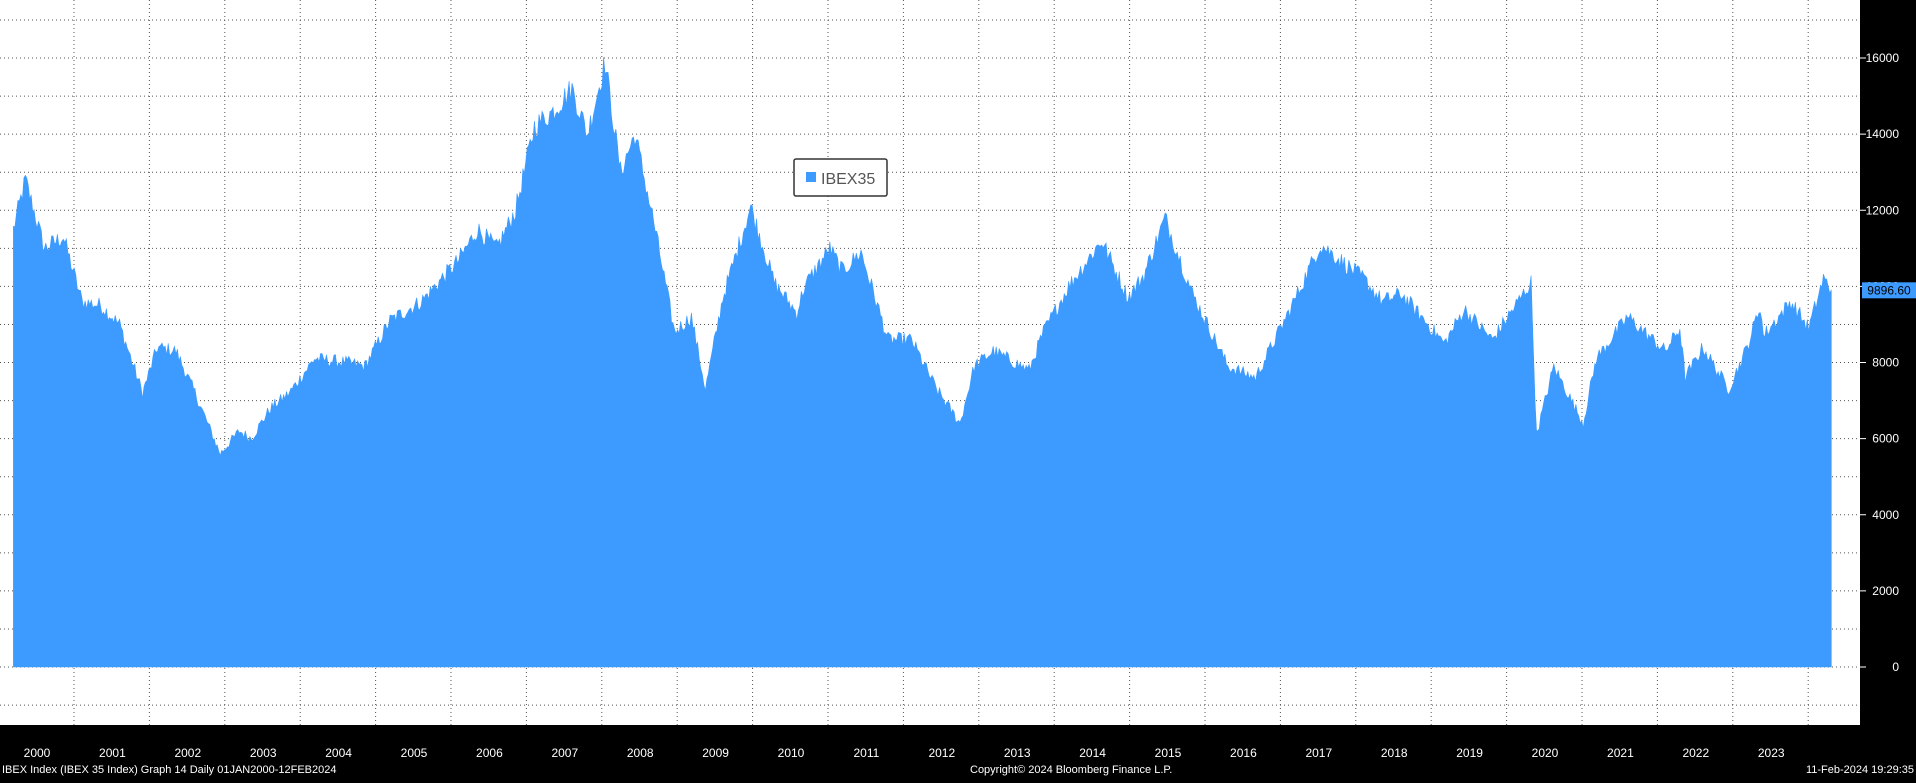 This screenshot has width=1916, height=783. I want to click on last-value-badge, so click(1889, 290).